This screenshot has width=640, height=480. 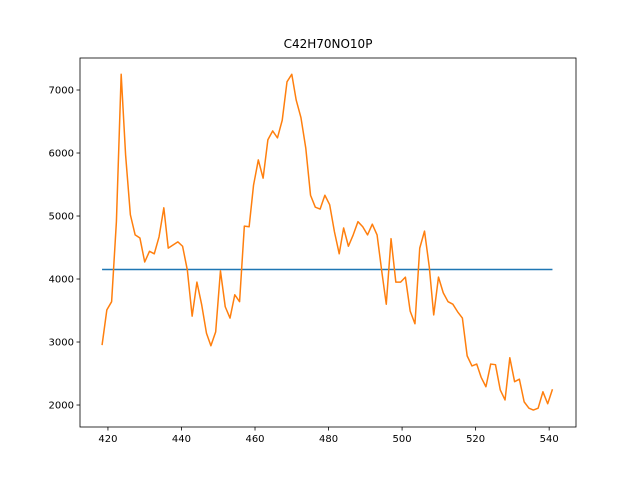 What do you see at coordinates (402, 439) in the screenshot?
I see `x-tick-label: 500` at bounding box center [402, 439].